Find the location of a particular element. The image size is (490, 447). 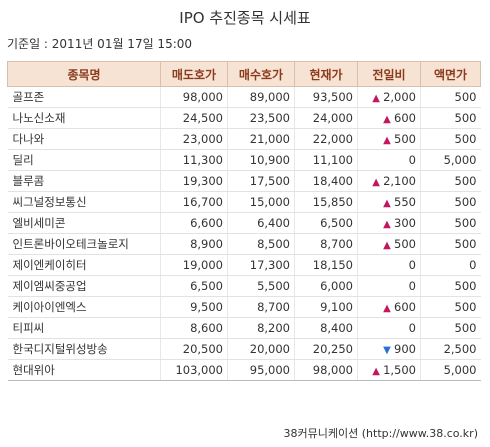

header-ask-price: 매도호가 is located at coordinates (194, 74).